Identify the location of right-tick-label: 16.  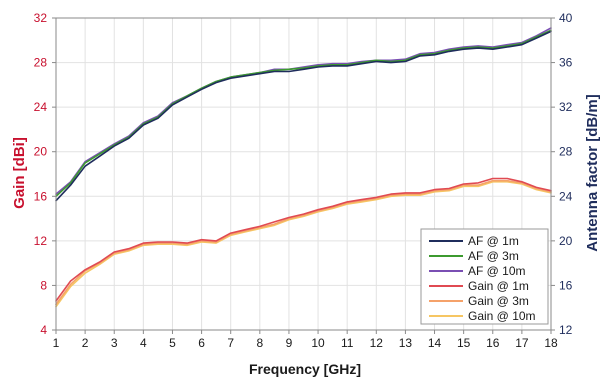
(566, 285).